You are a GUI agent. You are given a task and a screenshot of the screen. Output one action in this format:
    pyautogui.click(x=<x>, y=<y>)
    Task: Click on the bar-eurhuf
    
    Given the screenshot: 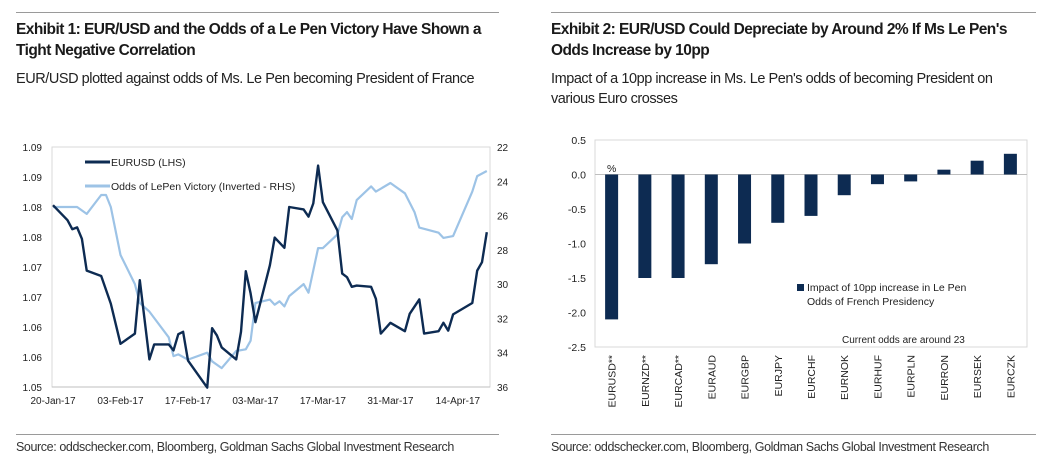 What is the action you would take?
    pyautogui.click(x=877, y=179)
    